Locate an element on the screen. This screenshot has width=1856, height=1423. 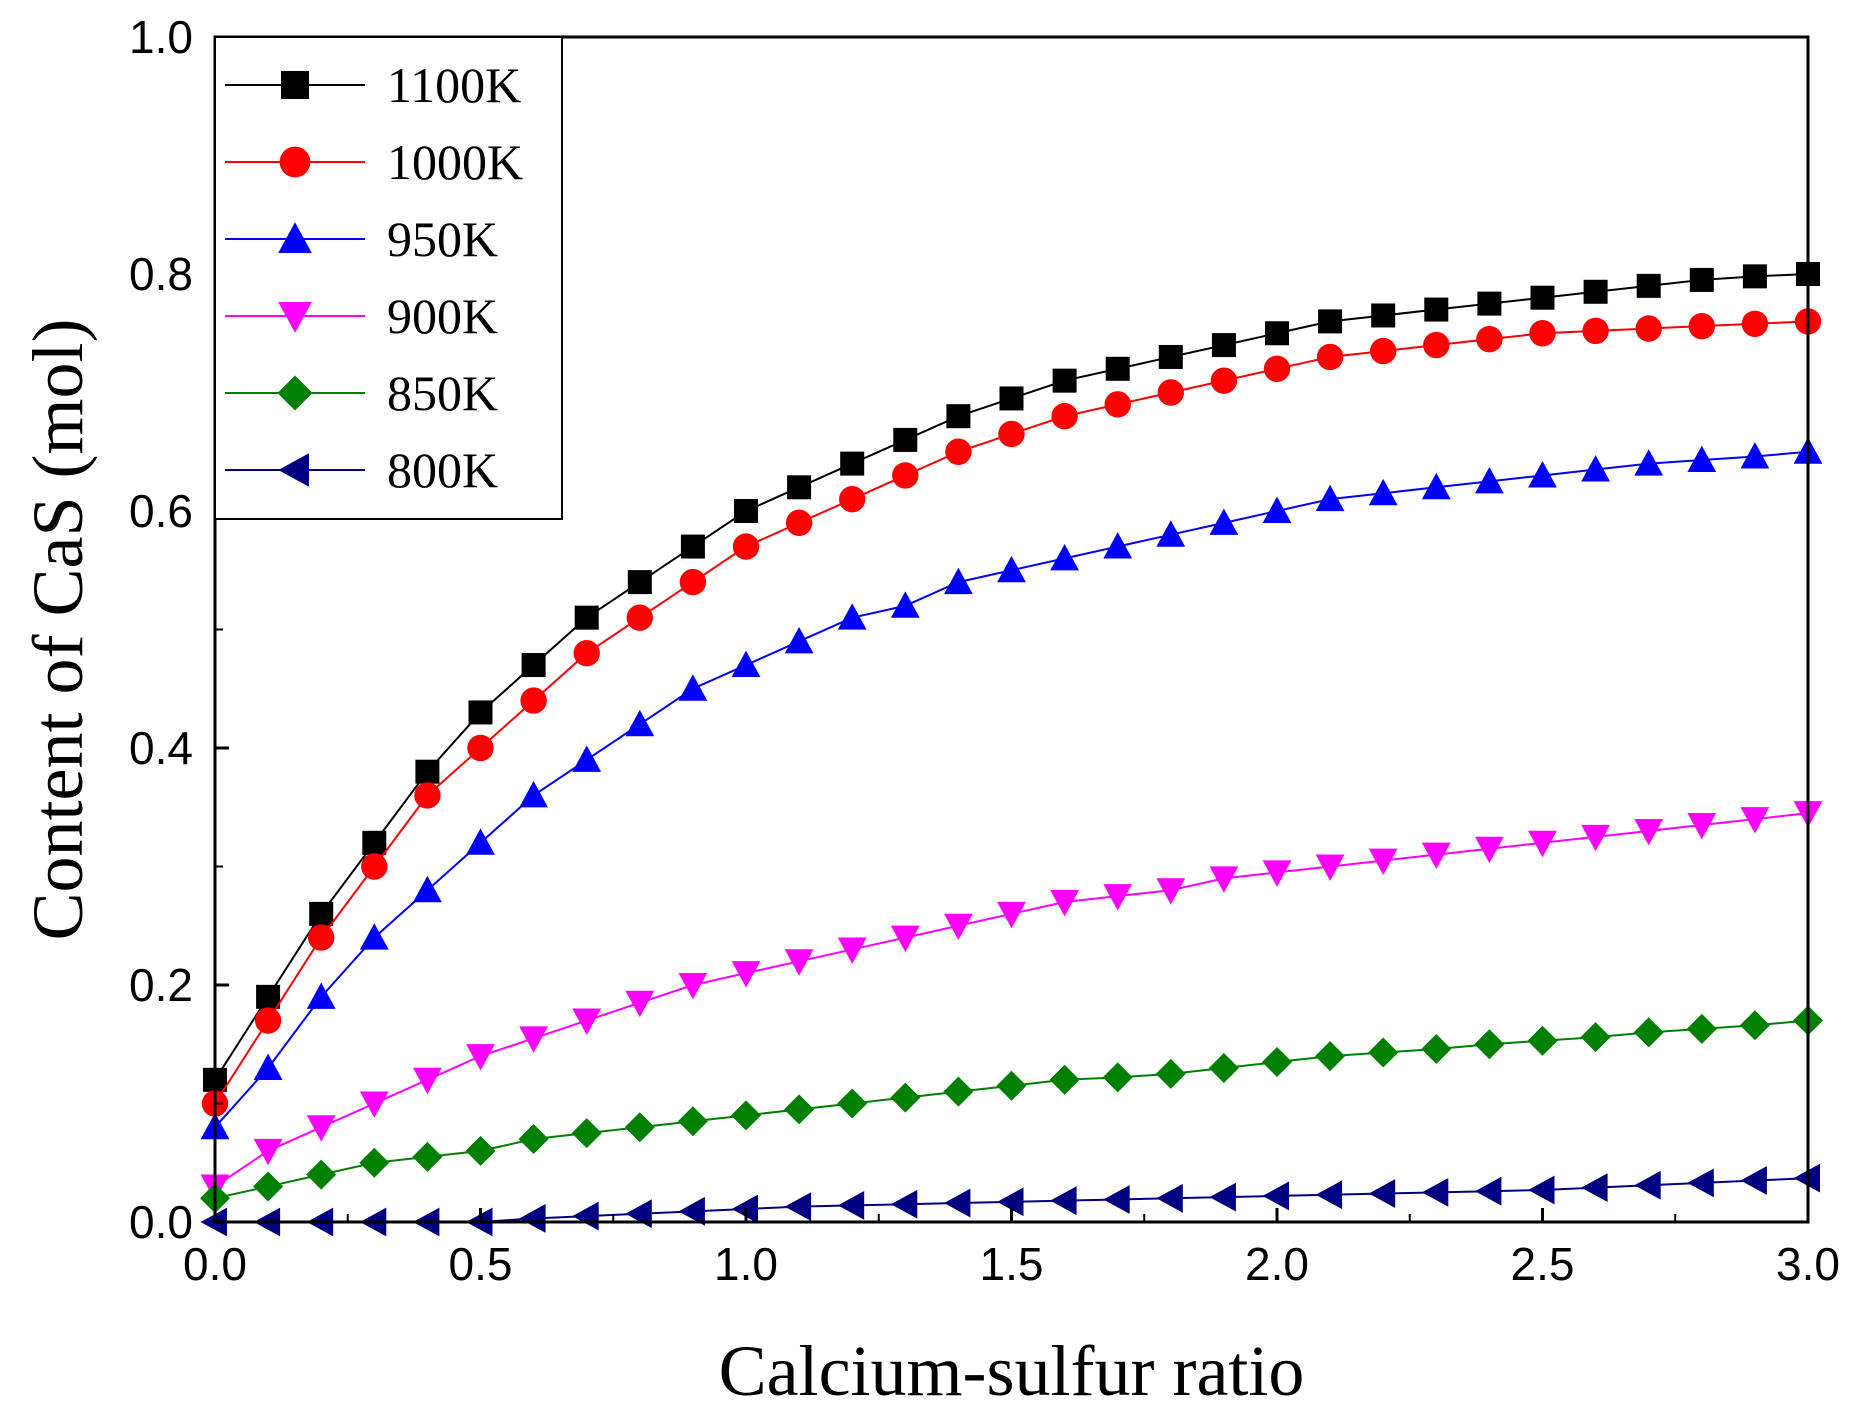
legend-label: 850K is located at coordinates (442, 393).